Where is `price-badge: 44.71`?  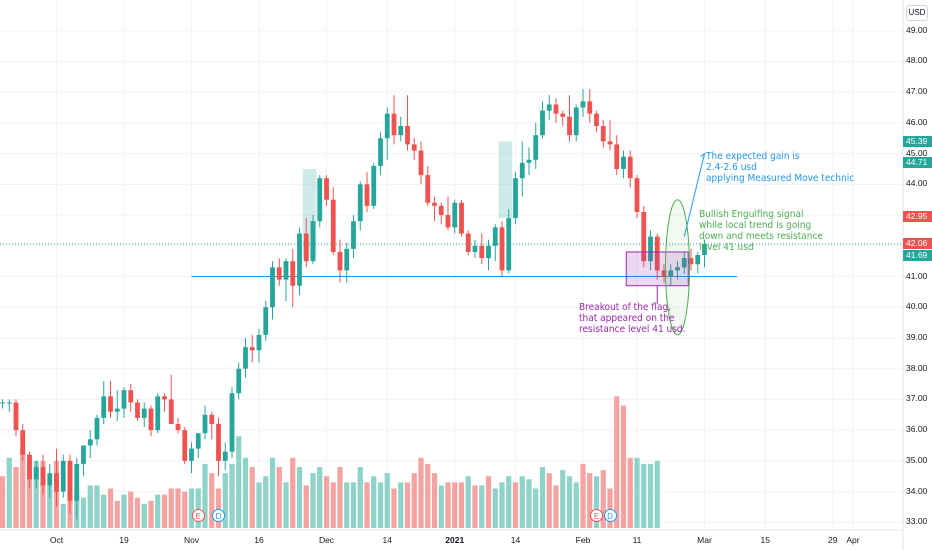 price-badge: 44.71 is located at coordinates (917, 163).